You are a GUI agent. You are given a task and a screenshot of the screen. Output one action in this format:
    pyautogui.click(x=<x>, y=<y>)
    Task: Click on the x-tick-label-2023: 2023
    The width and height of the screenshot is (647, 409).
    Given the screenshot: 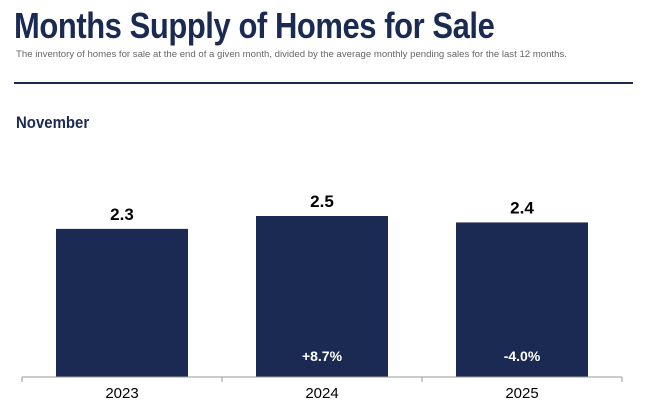 What is the action you would take?
    pyautogui.click(x=121, y=393)
    